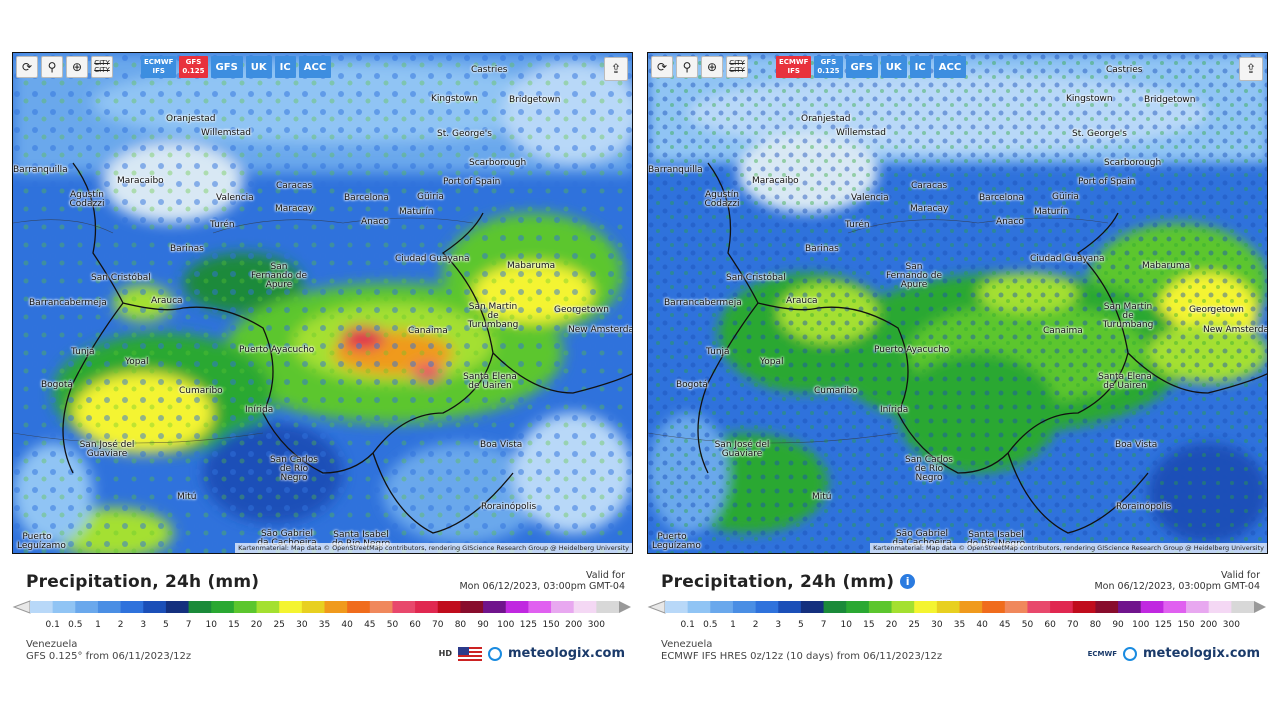  I want to click on city-label: Güiria, so click(1065, 197).